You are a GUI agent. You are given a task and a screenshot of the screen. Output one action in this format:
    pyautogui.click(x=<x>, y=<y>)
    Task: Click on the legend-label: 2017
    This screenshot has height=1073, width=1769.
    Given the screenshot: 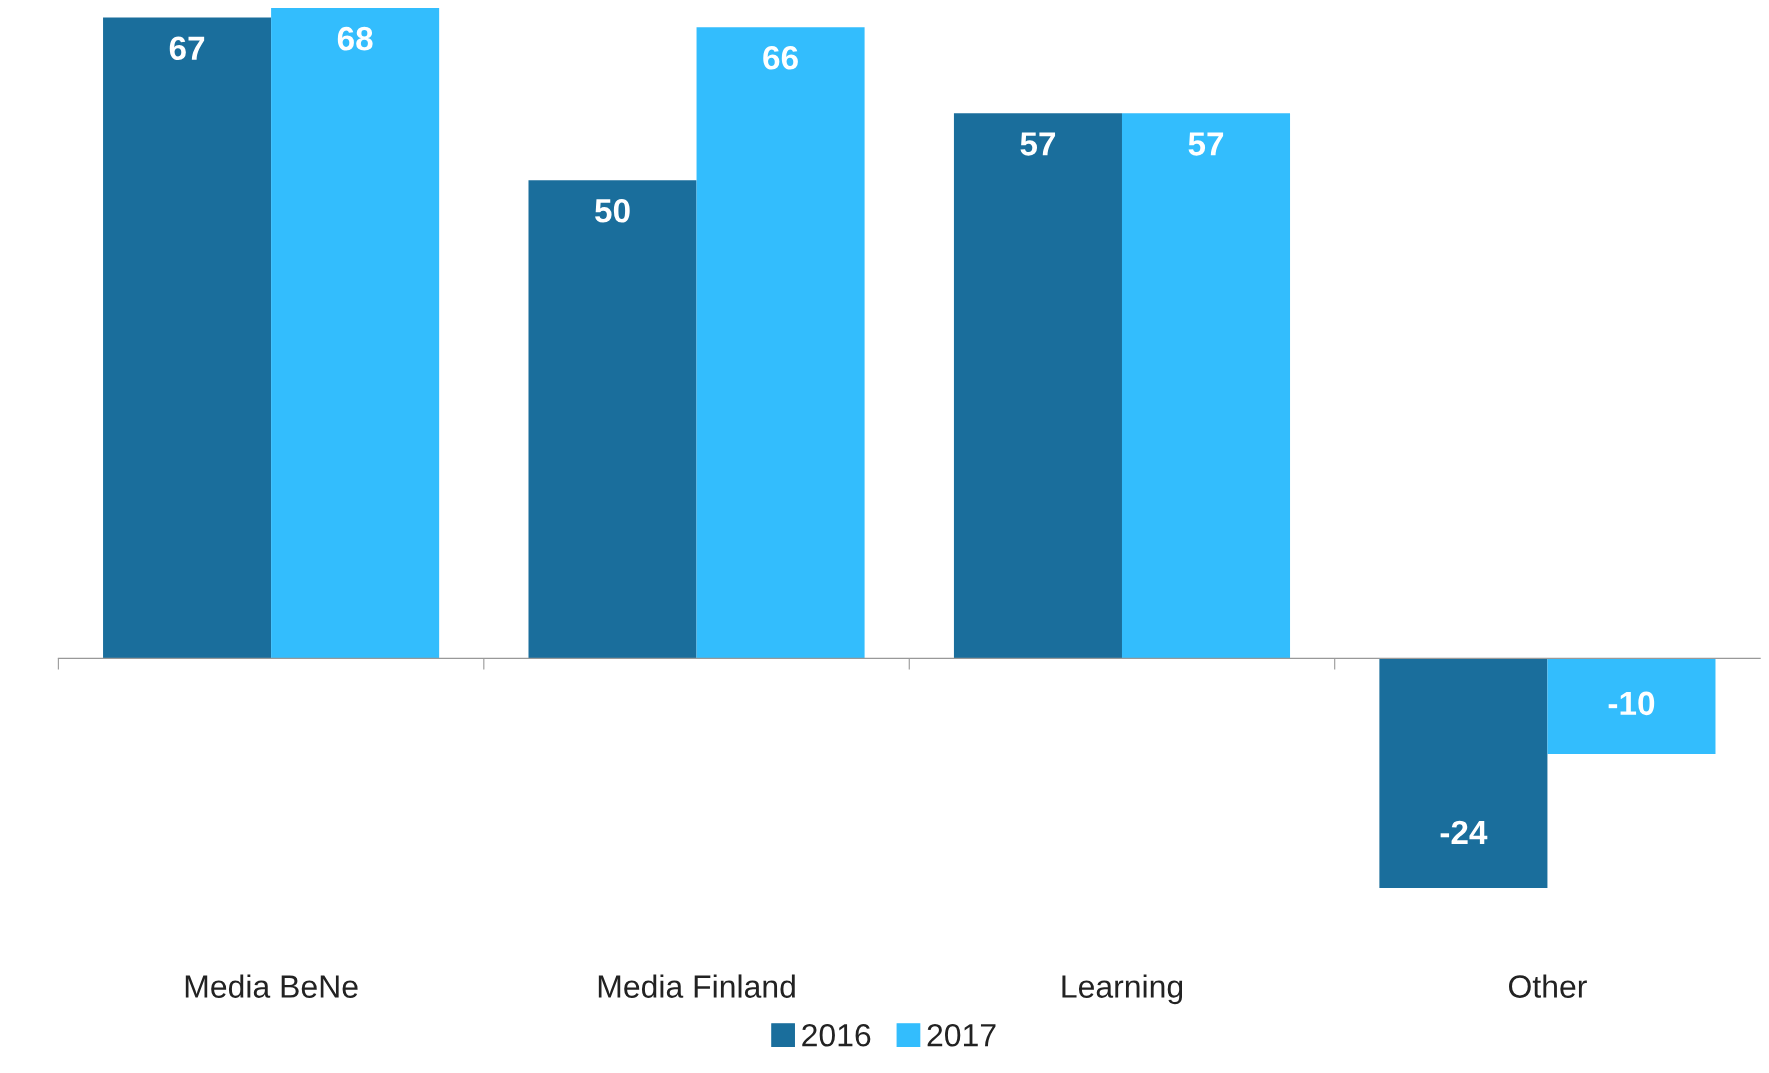 What is the action you would take?
    pyautogui.click(x=961, y=1035)
    